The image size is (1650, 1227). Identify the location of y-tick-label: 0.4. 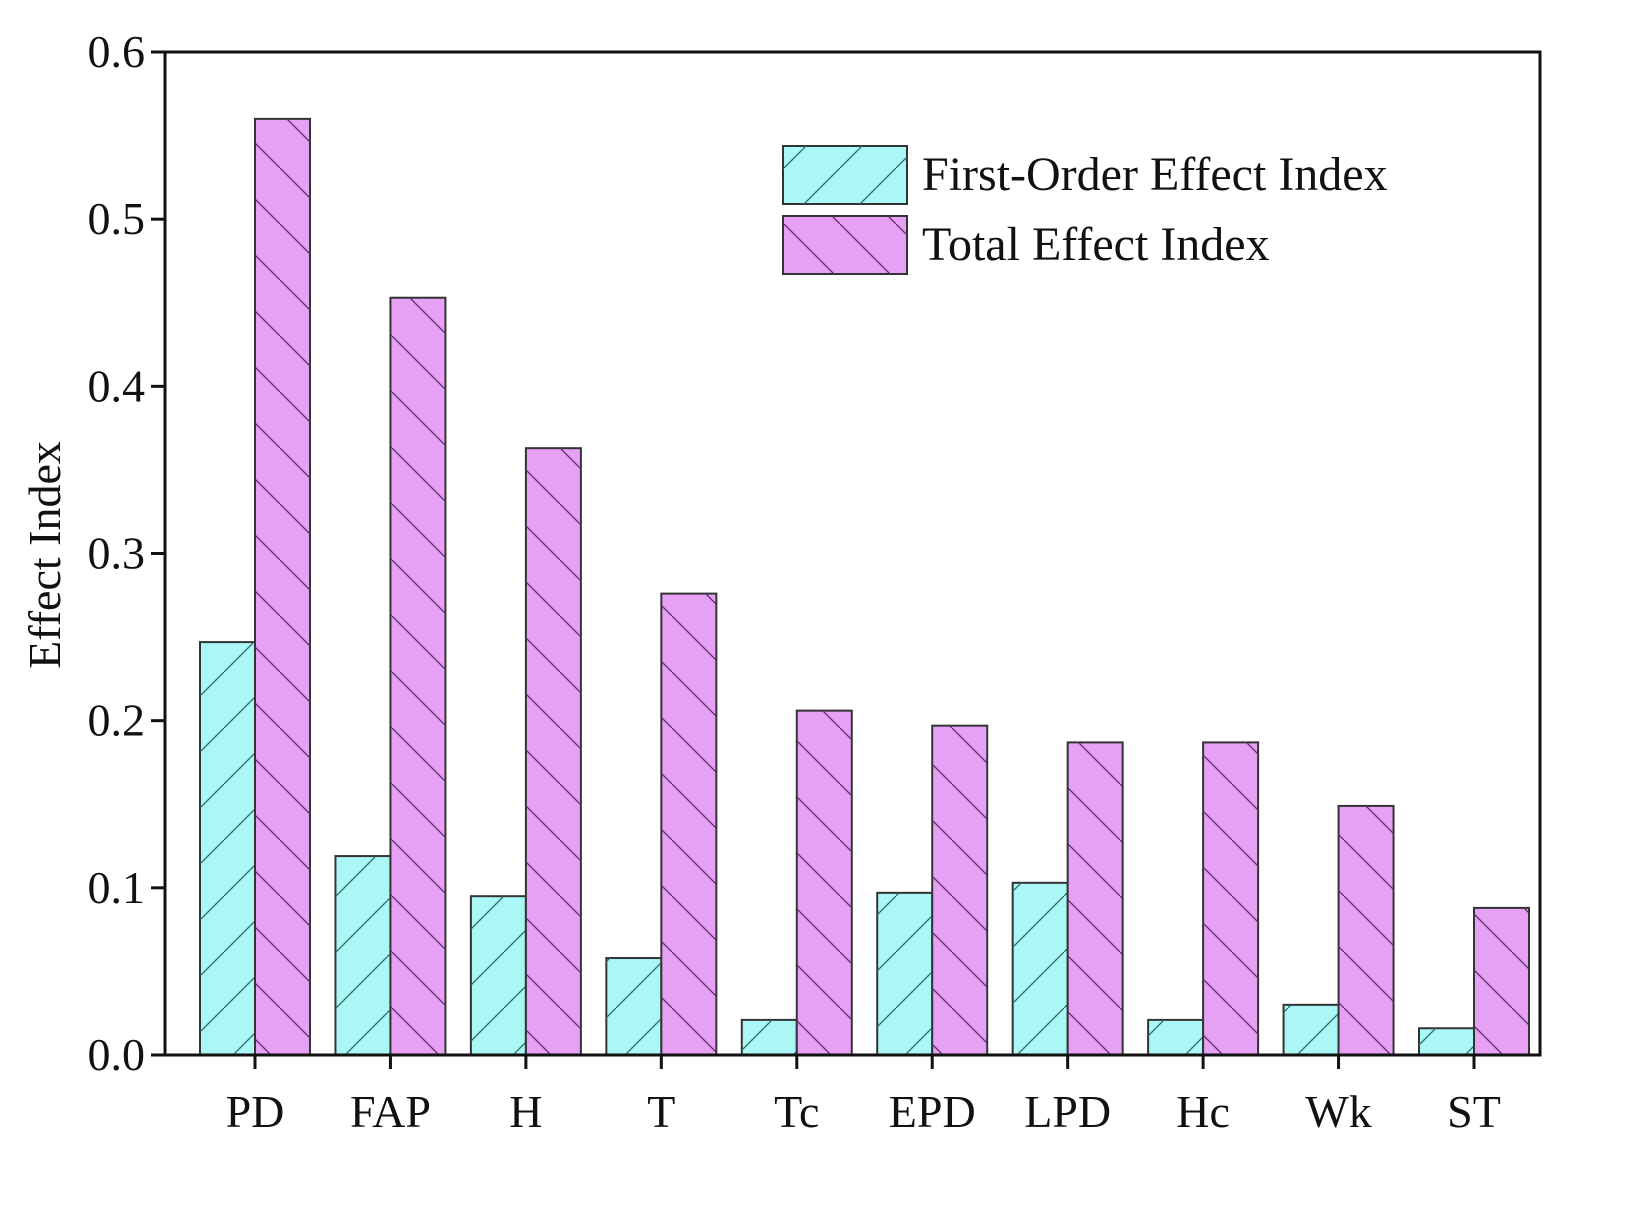
(117, 385).